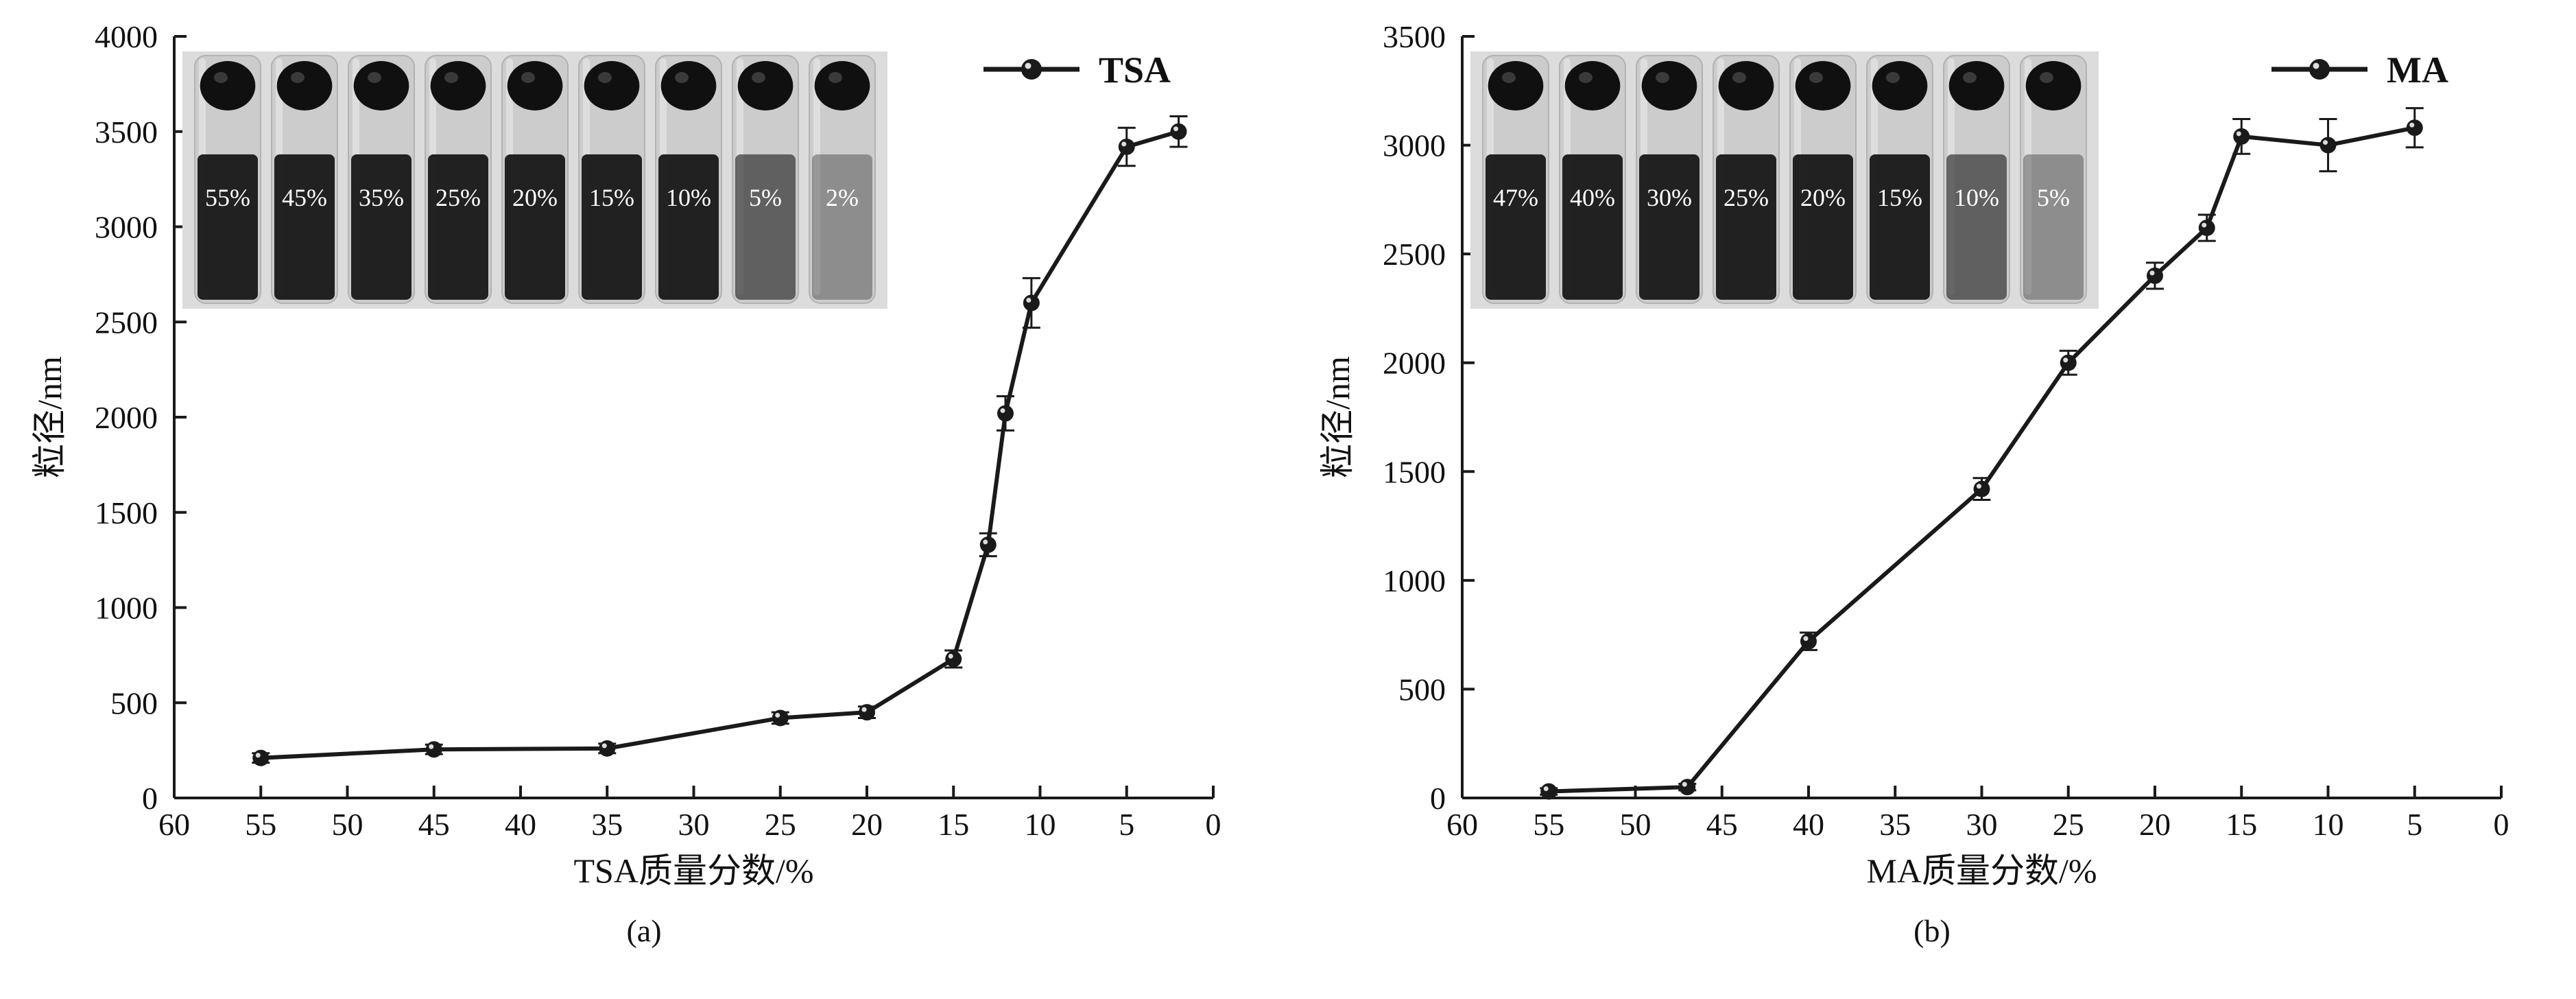 The height and width of the screenshot is (999, 2576). What do you see at coordinates (304, 197) in the screenshot?
I see `vial-concentration-label: 45%` at bounding box center [304, 197].